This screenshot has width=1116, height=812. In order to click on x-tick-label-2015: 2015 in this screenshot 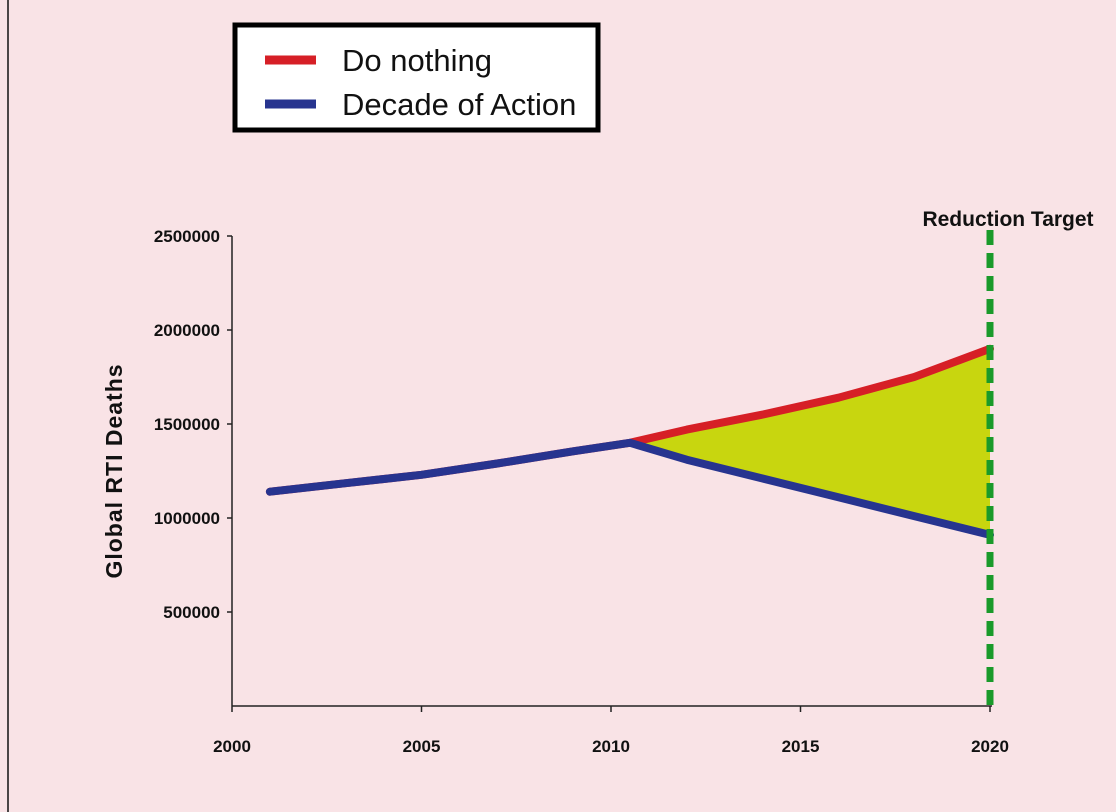, I will do `click(801, 746)`.